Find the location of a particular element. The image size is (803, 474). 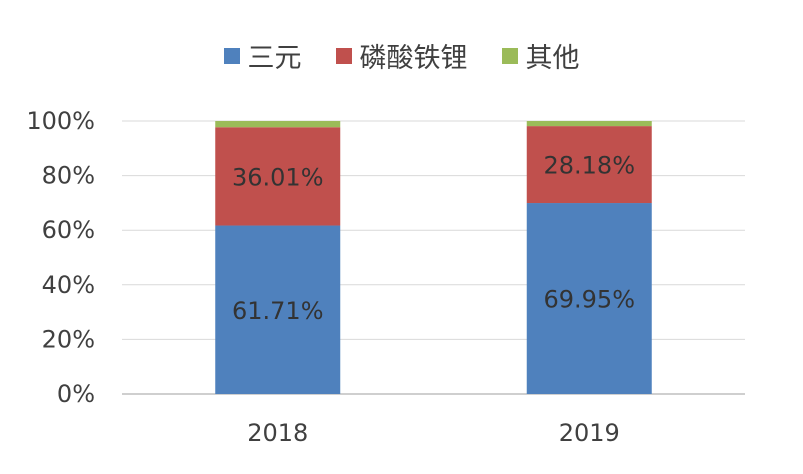

legend-label-other: 其他 is located at coordinates (552, 58).